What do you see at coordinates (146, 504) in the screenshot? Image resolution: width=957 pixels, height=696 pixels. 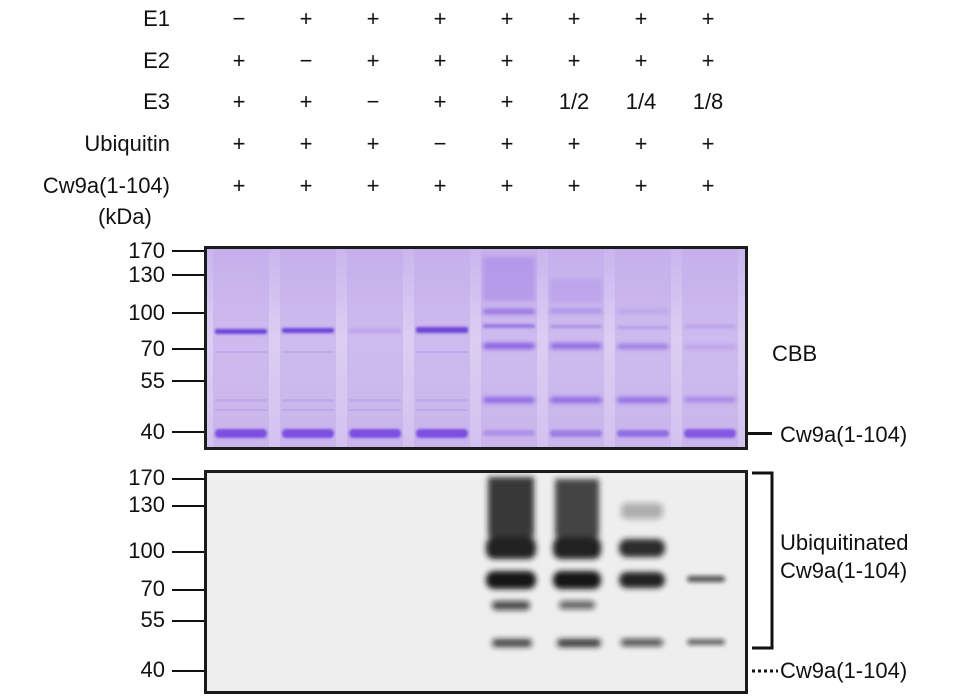 I see `blot-marker-130: 130` at bounding box center [146, 504].